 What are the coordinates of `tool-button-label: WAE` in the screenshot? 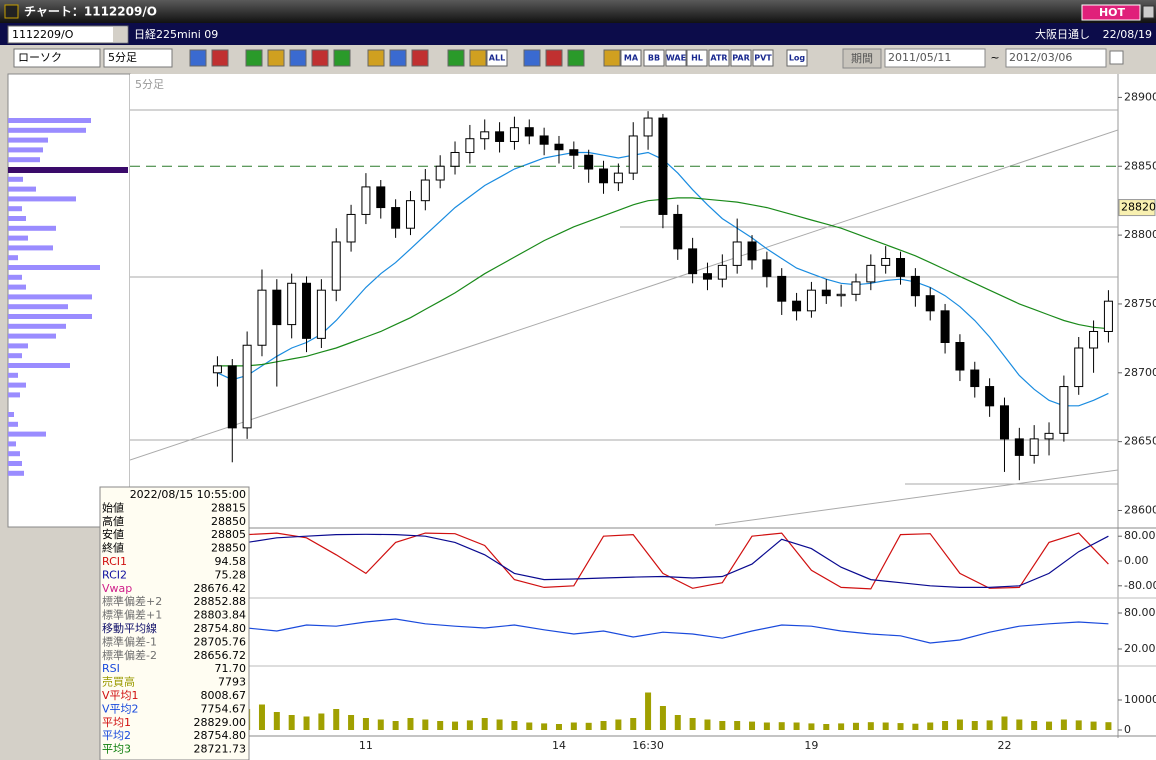 It's located at (676, 58).